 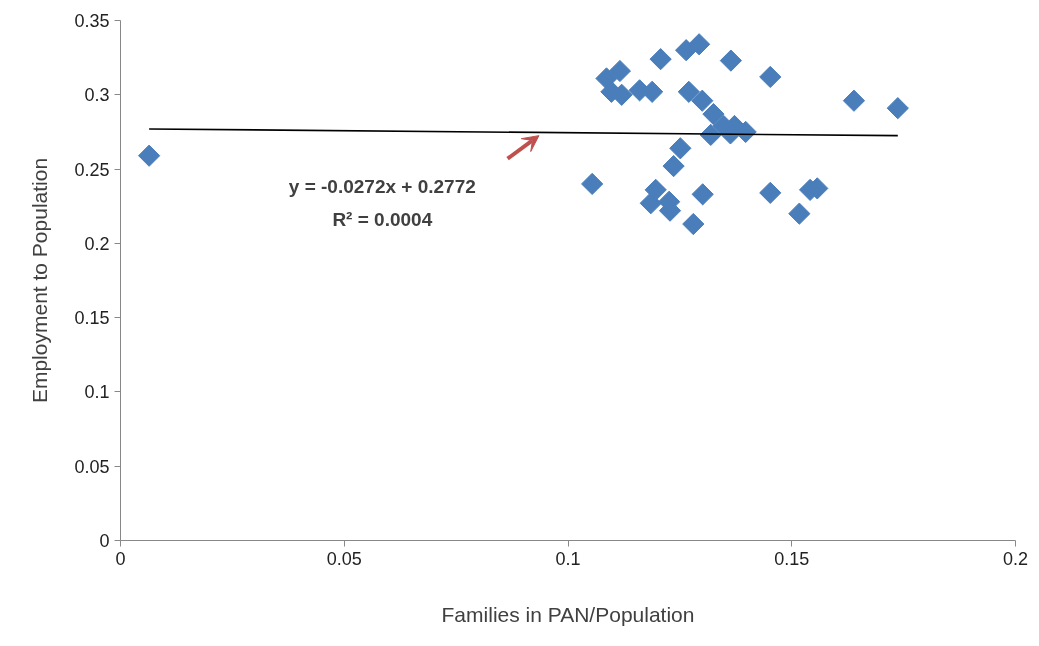 I want to click on y-tick-label: 0.25, so click(x=92, y=169).